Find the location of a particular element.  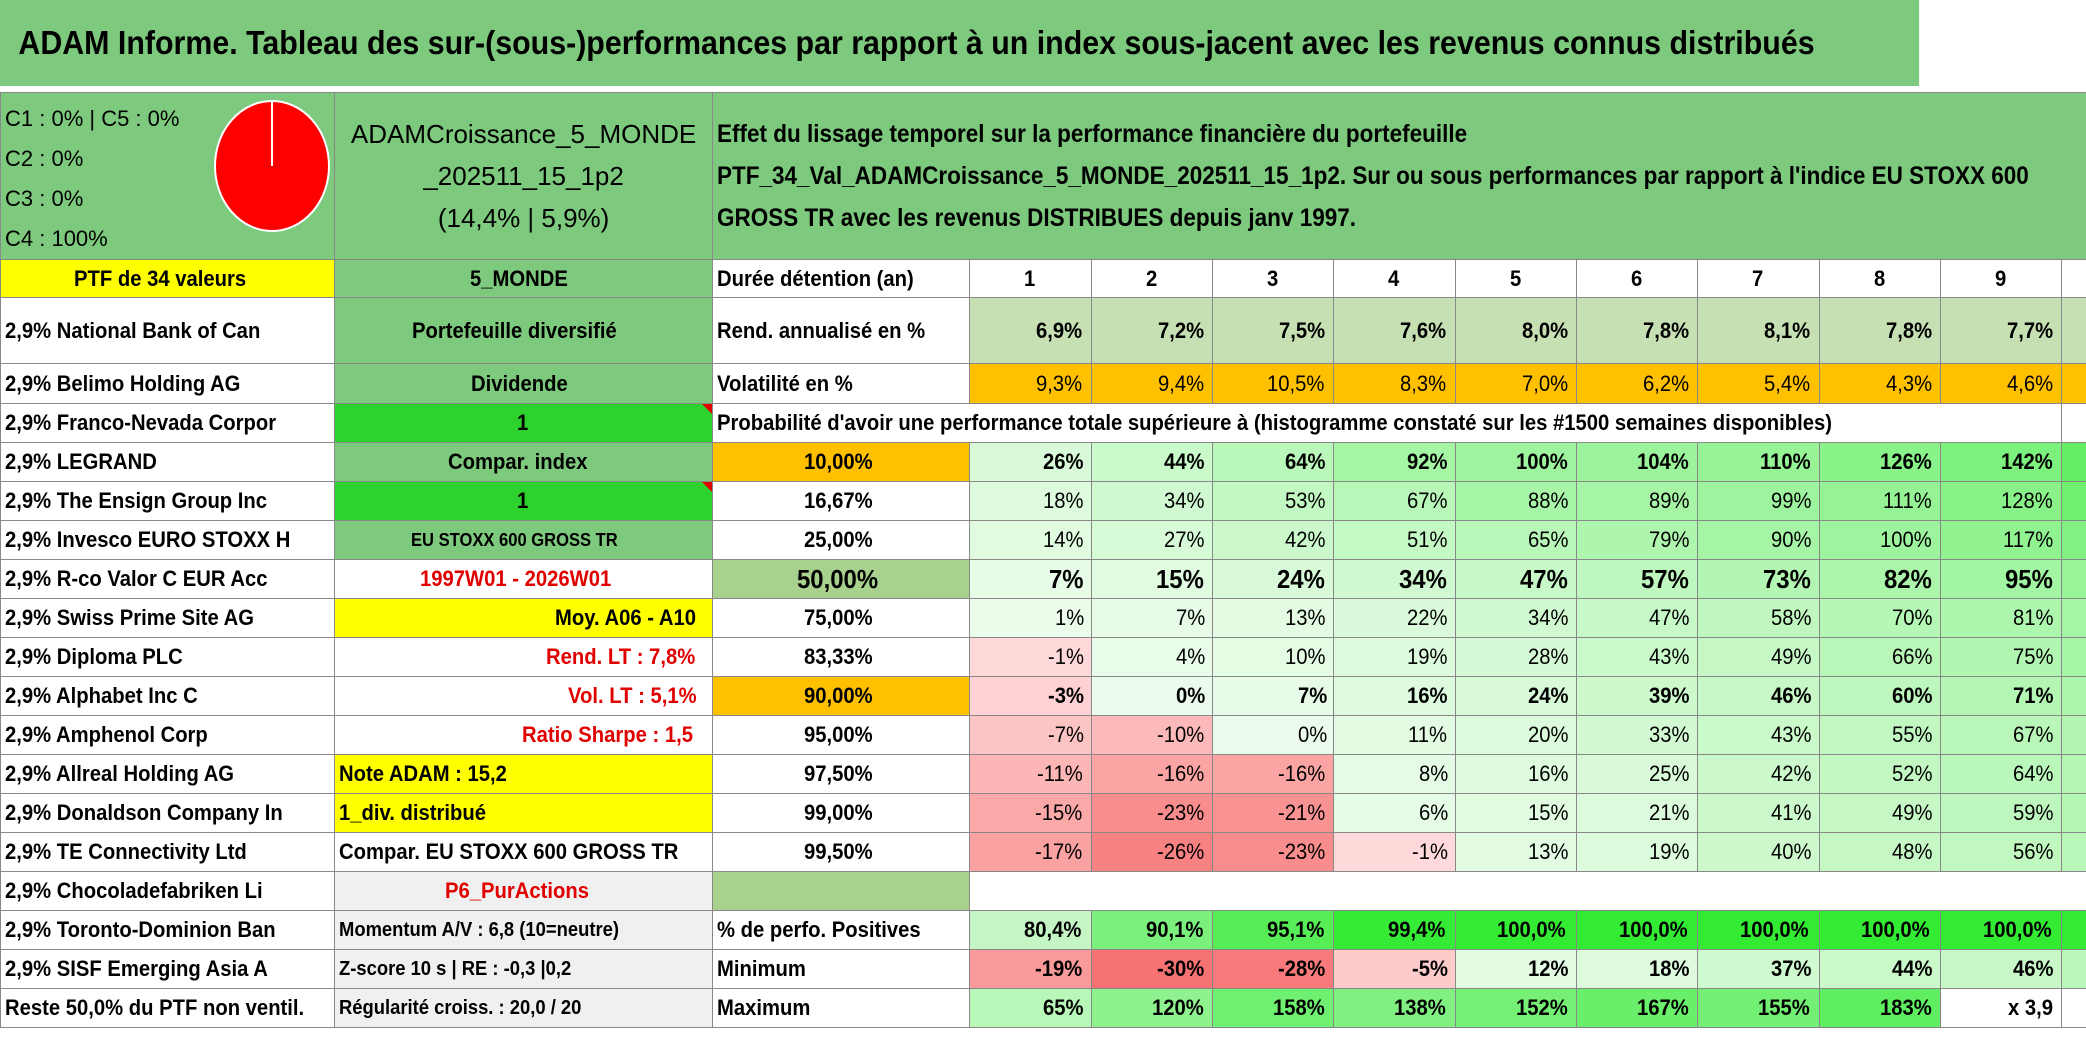

zone-label-text: 5_MONDE is located at coordinates (519, 278).